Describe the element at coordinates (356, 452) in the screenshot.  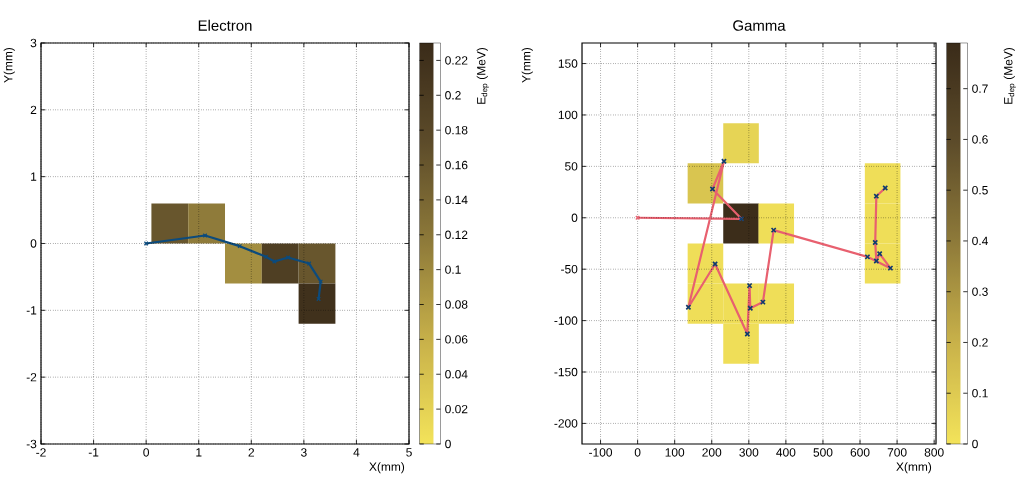
I see `x-tick-label: 4` at that location.